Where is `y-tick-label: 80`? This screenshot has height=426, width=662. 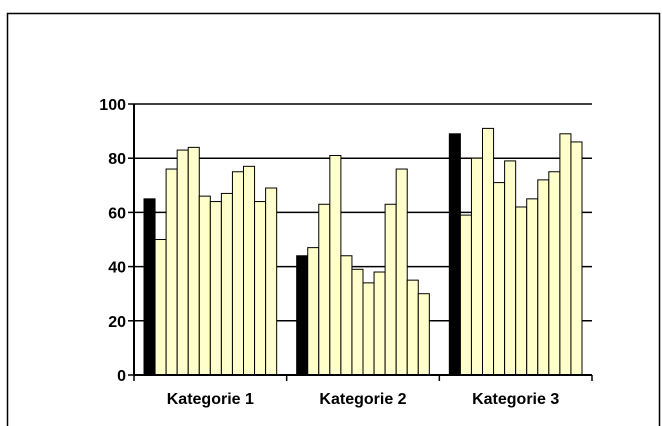
y-tick-label: 80 is located at coordinates (117, 159).